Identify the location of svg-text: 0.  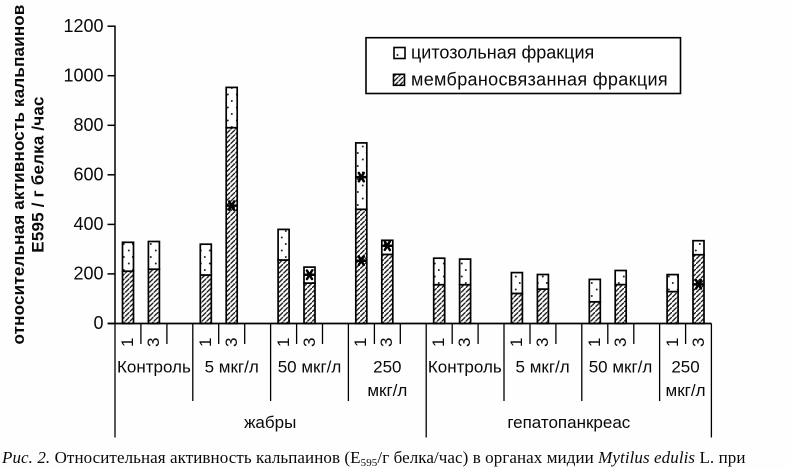
(98, 323).